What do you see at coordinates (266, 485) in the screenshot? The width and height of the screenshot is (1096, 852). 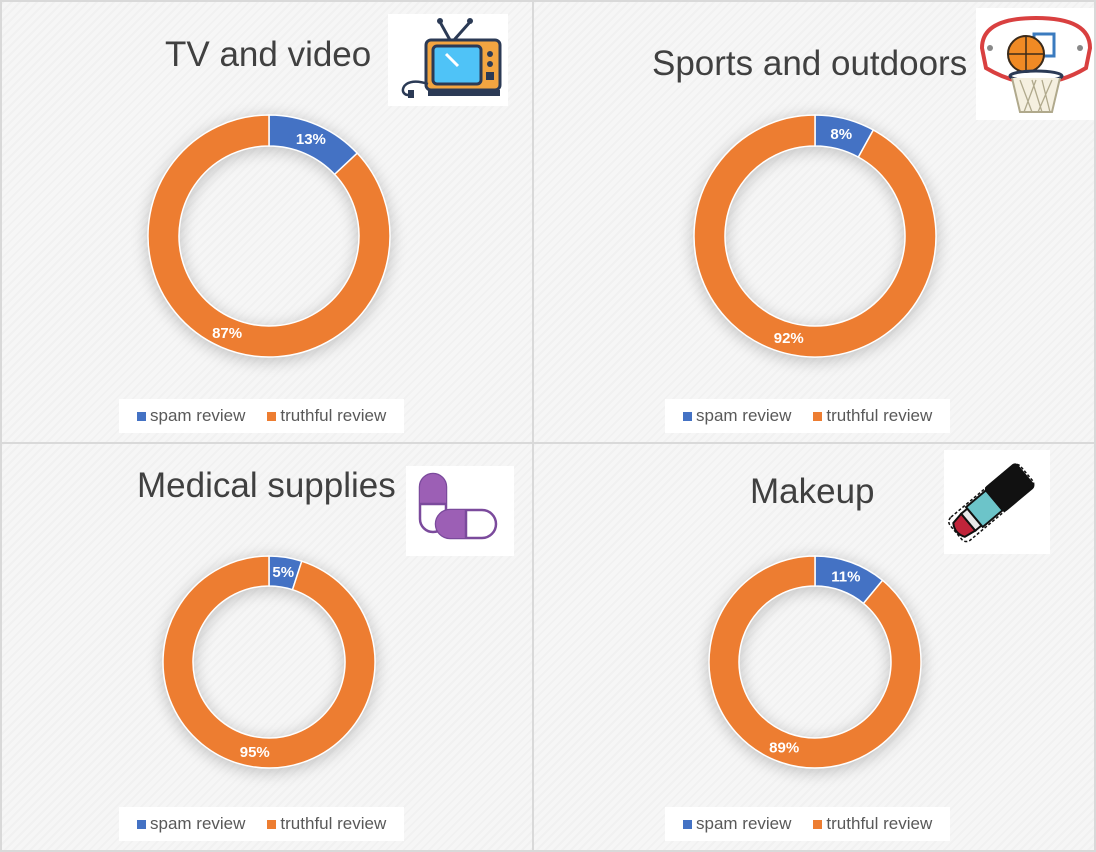 I see `chart-title: Medical supplies` at bounding box center [266, 485].